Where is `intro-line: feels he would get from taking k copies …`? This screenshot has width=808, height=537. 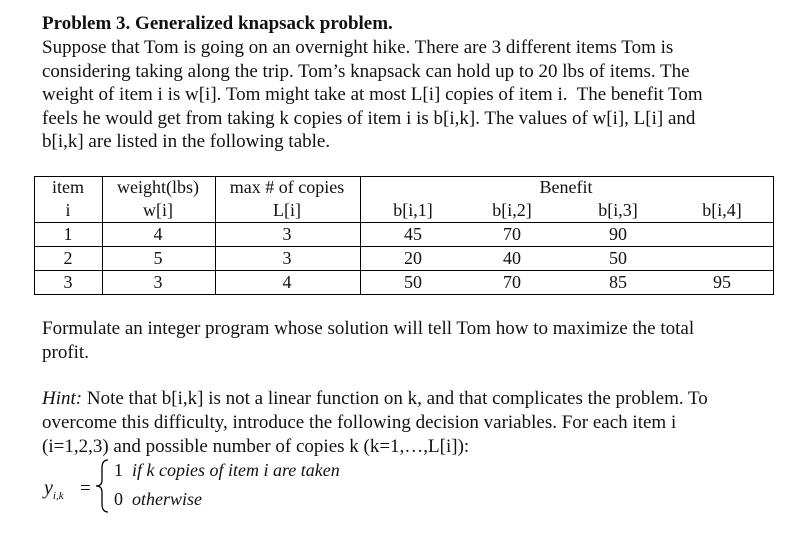 intro-line: feels he would get from taking k copies … is located at coordinates (369, 118).